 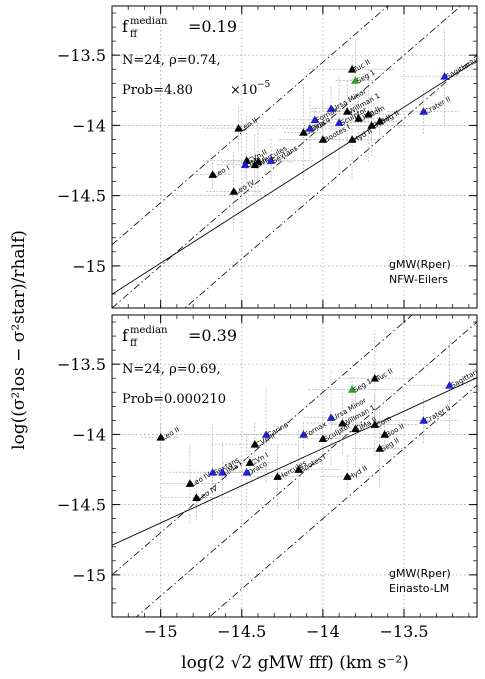 What do you see at coordinates (241, 631) in the screenshot?
I see `x-tick-label: −14.5` at bounding box center [241, 631].